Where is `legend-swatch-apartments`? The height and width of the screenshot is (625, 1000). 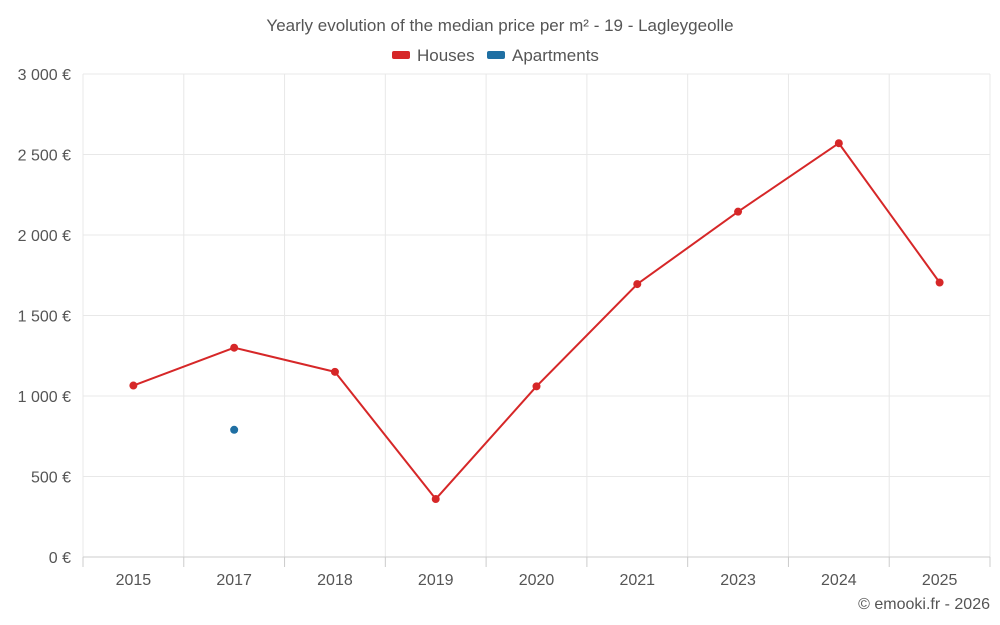
legend-swatch-apartments is located at coordinates (496, 55).